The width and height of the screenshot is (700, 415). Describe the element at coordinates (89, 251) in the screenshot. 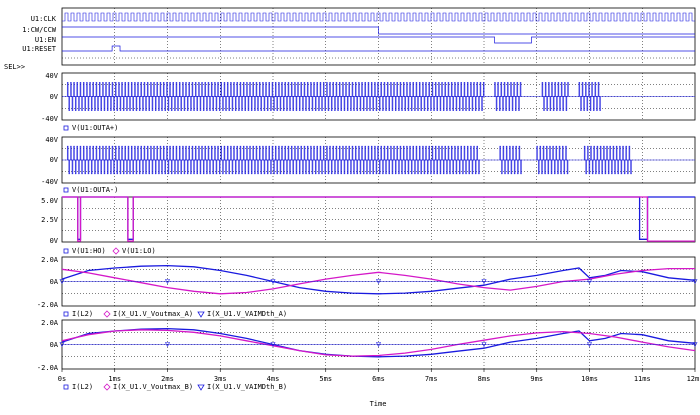

I see `legend-ho: V(U1:HO)` at that location.